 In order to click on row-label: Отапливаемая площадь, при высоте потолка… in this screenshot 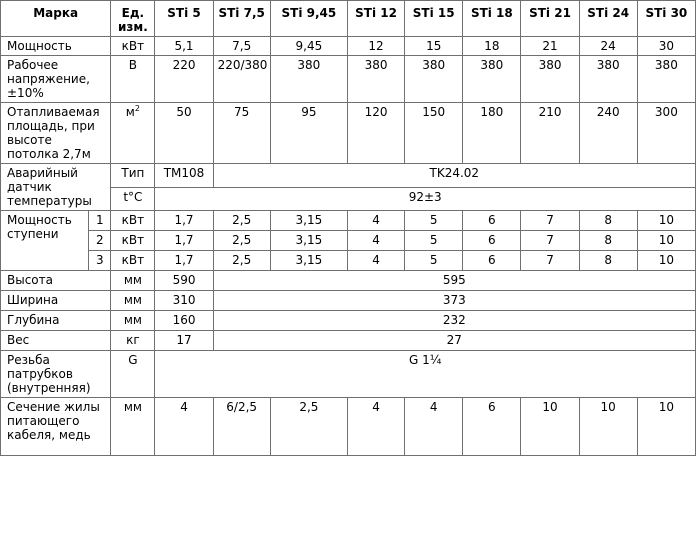, I will do `click(56, 133)`.